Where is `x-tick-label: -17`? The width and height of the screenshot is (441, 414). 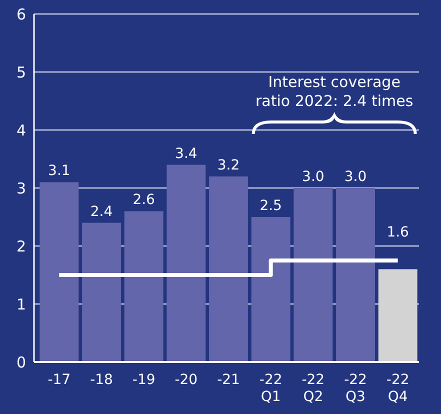 x-tick-label: -17 is located at coordinates (59, 380).